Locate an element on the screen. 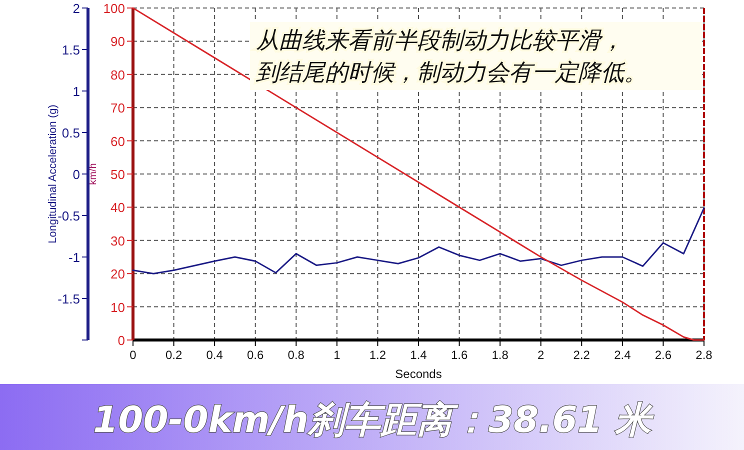 This screenshot has width=744, height=450. x-tick-label: 0.6 is located at coordinates (255, 355).